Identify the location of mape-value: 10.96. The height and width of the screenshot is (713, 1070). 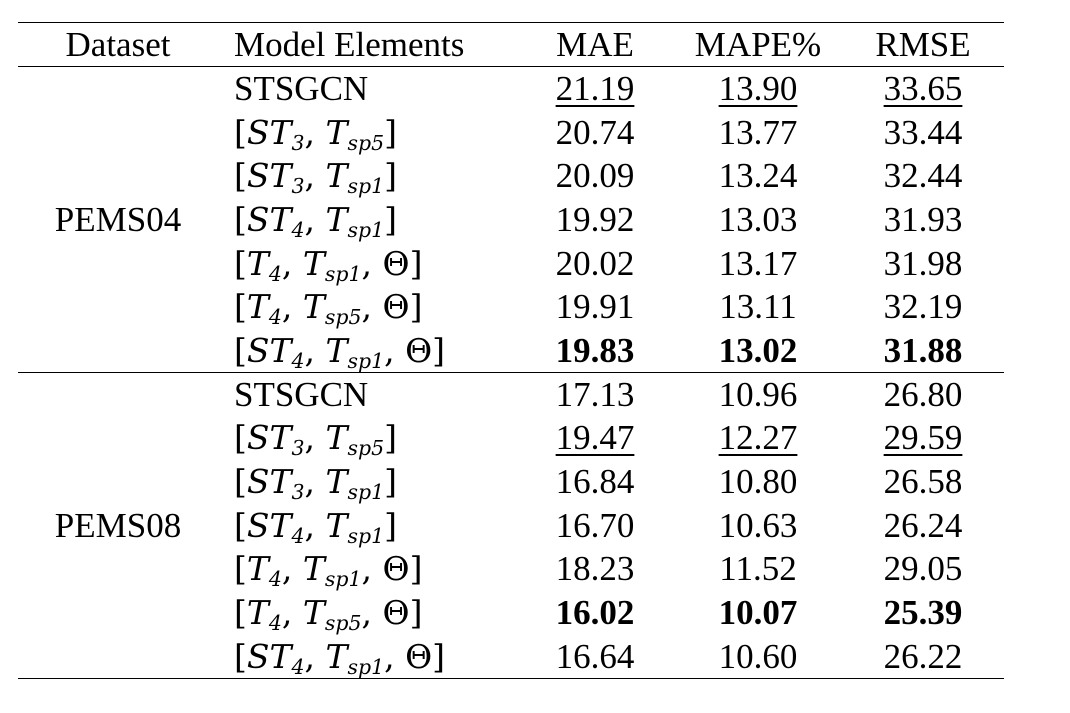
(758, 394).